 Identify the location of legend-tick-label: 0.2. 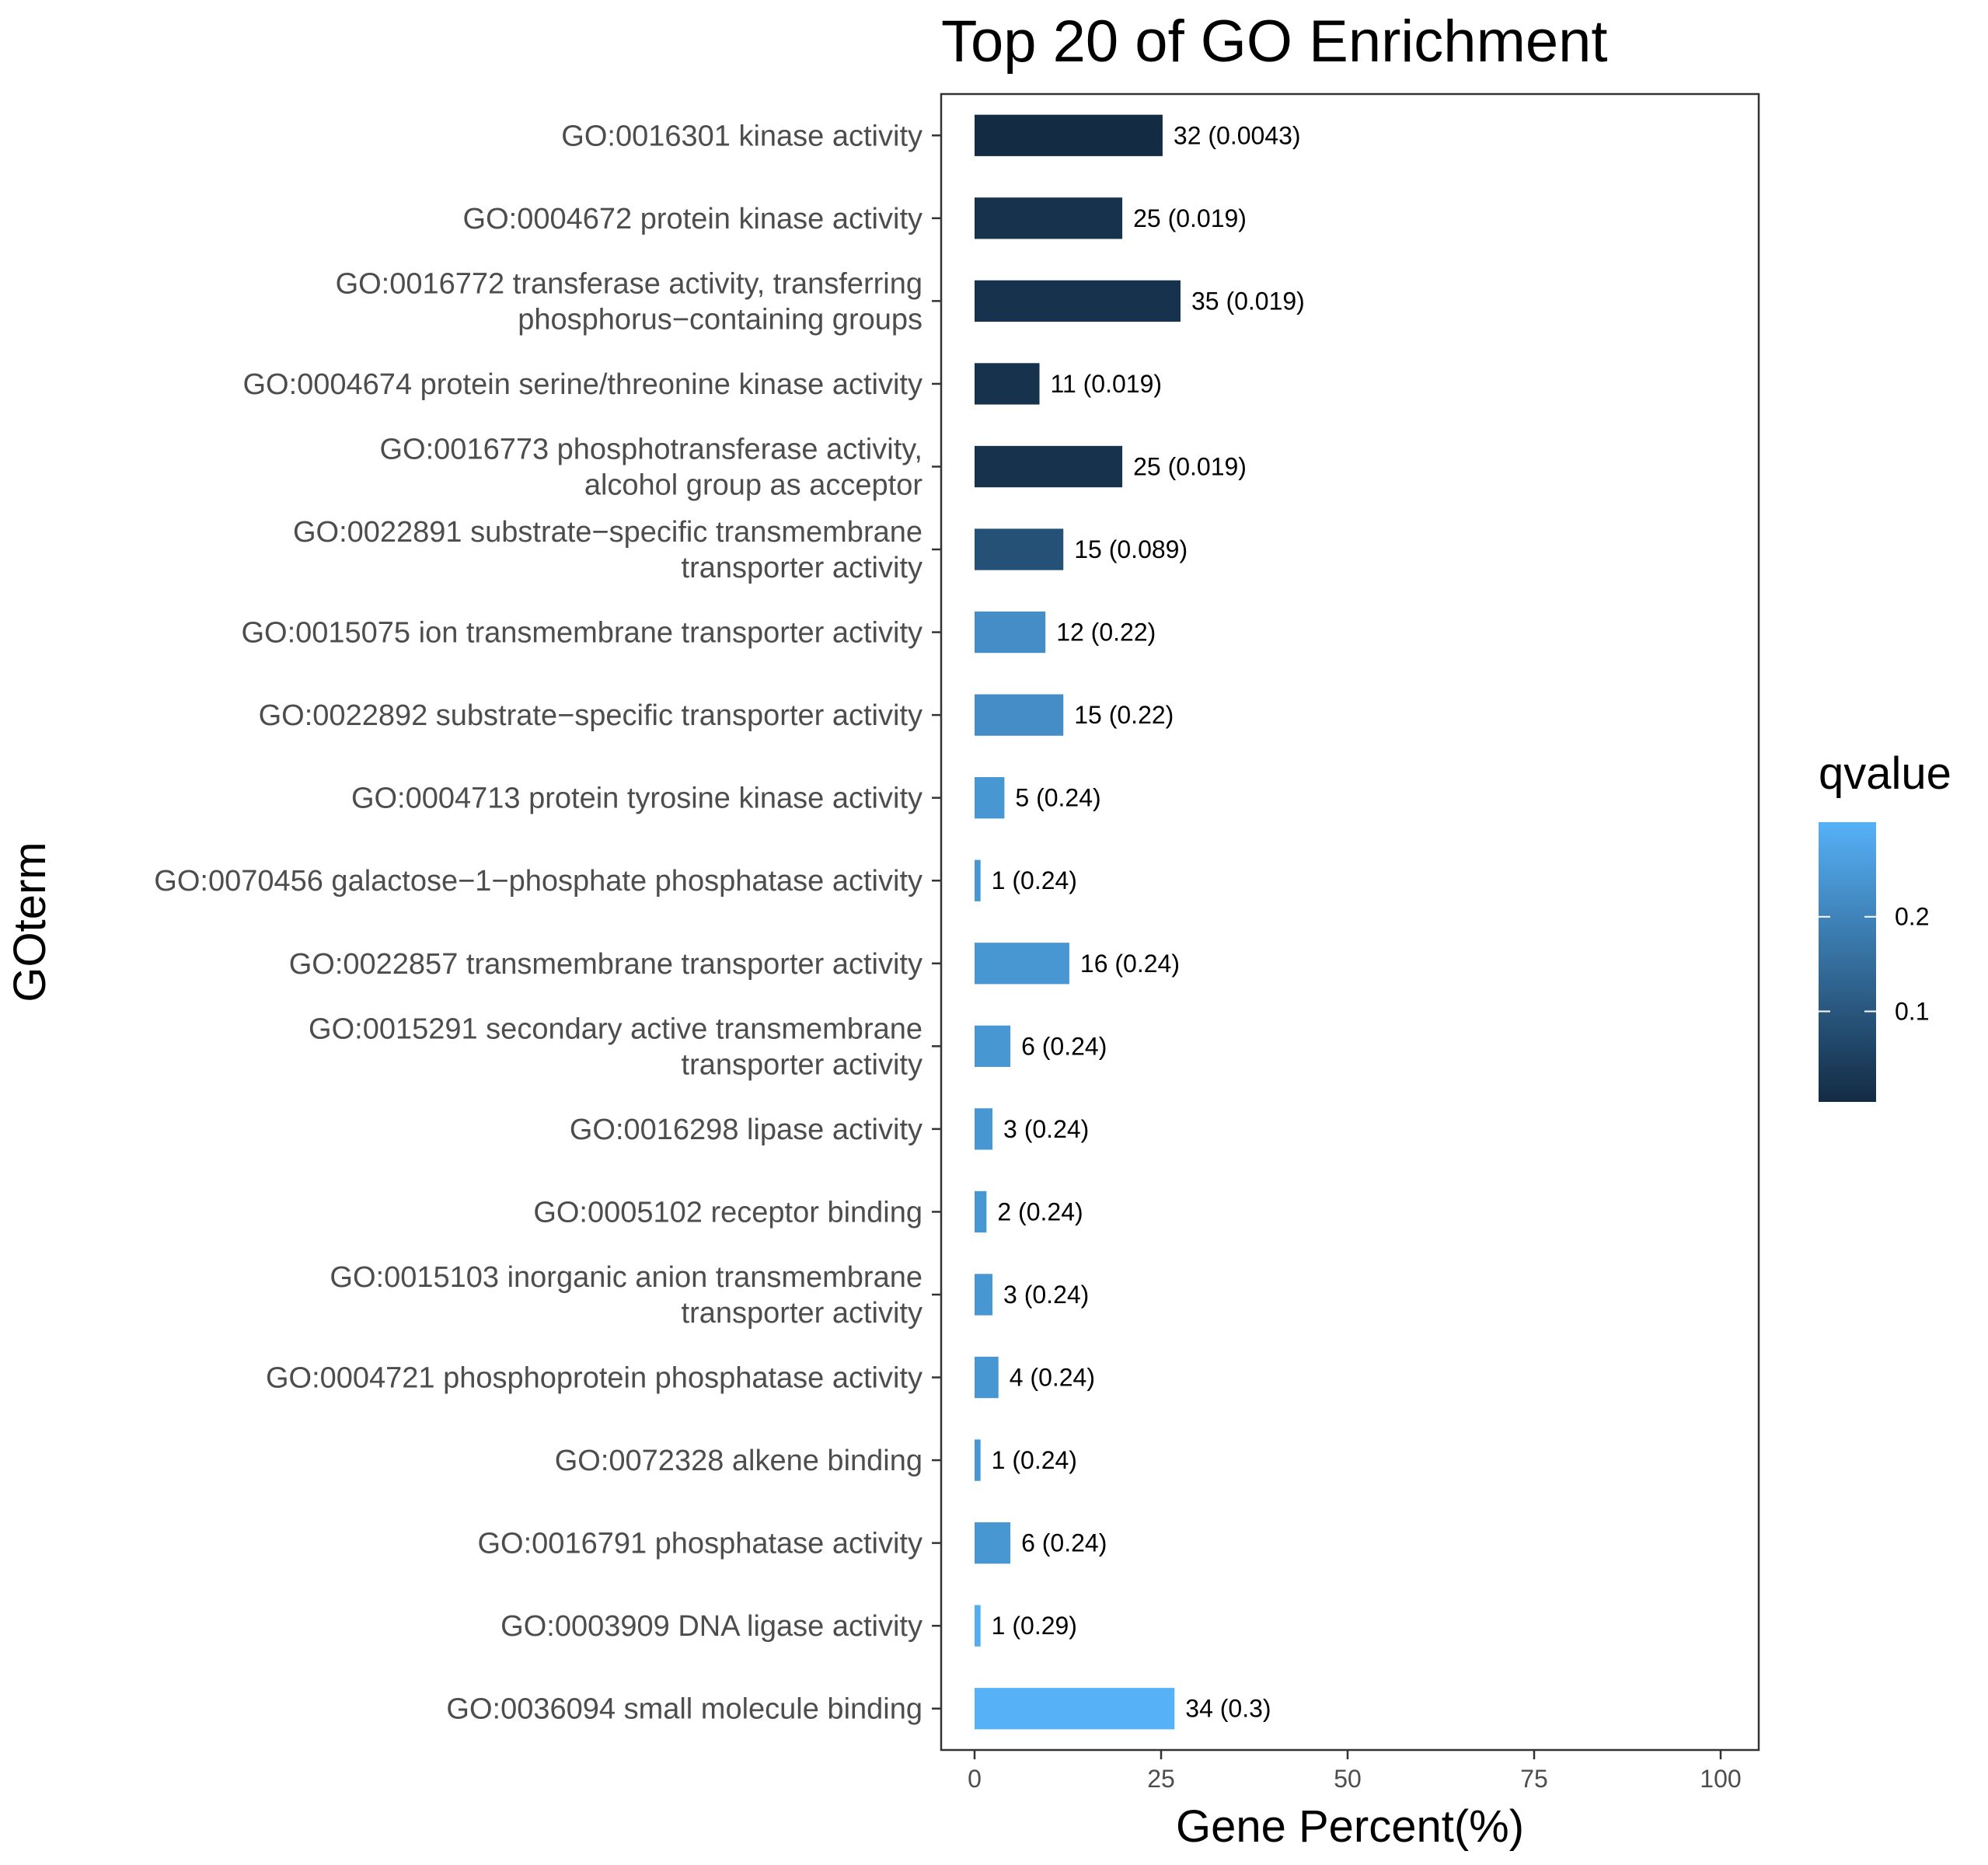
(1912, 917).